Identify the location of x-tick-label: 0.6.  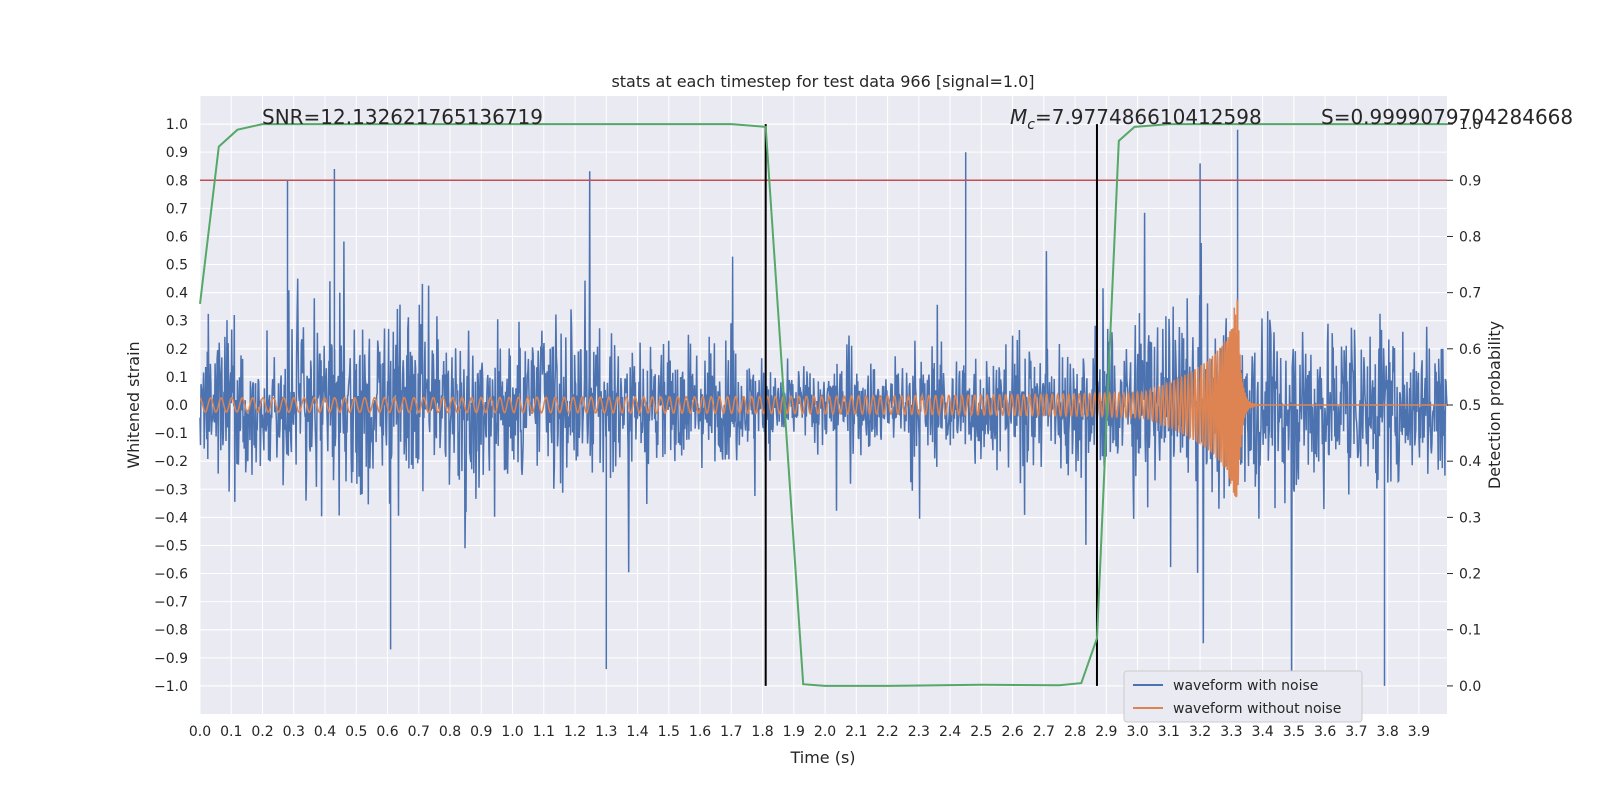
(387, 732).